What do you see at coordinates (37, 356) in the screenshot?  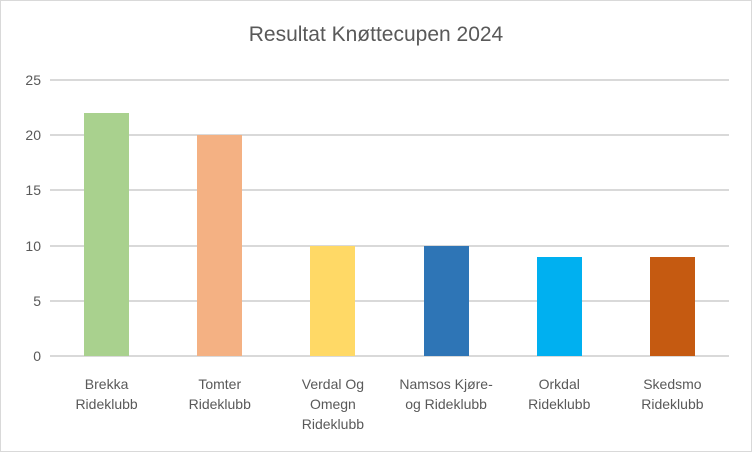 I see `y-axis-tick-label: 0` at bounding box center [37, 356].